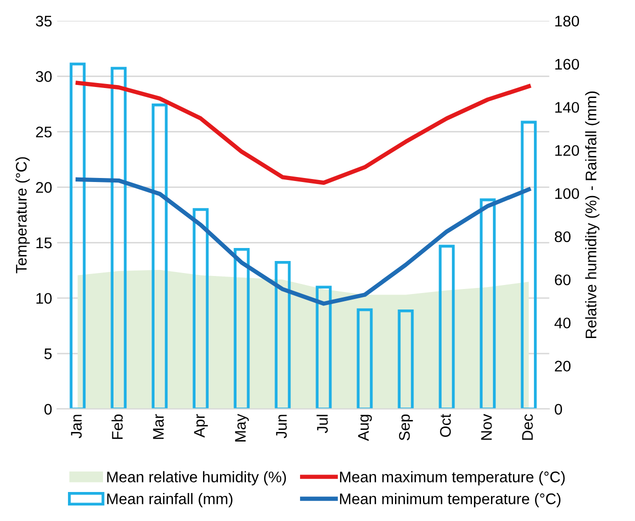  What do you see at coordinates (201, 426) in the screenshot?
I see `x-tick-label: Apr` at bounding box center [201, 426].